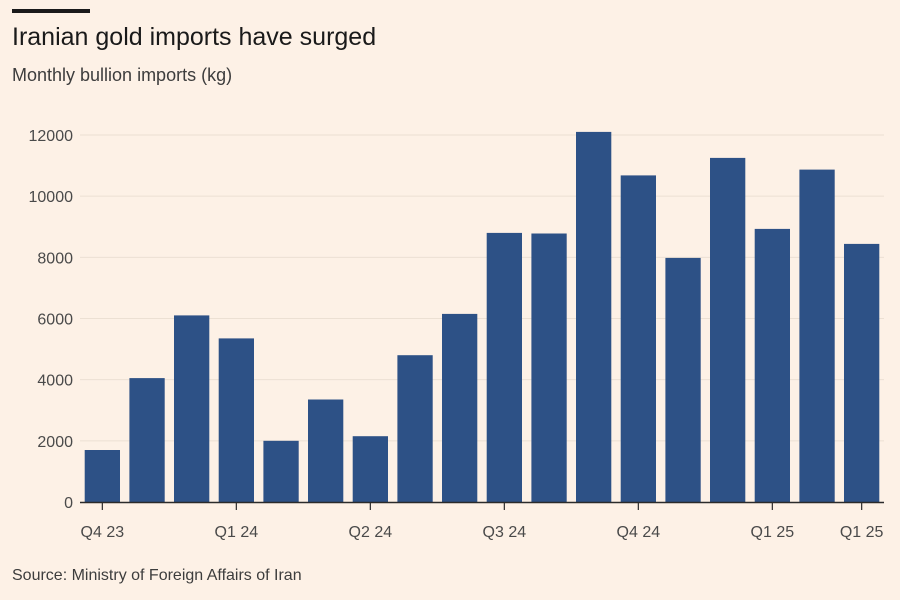  I want to click on y-tick-label: 2000, so click(55, 442).